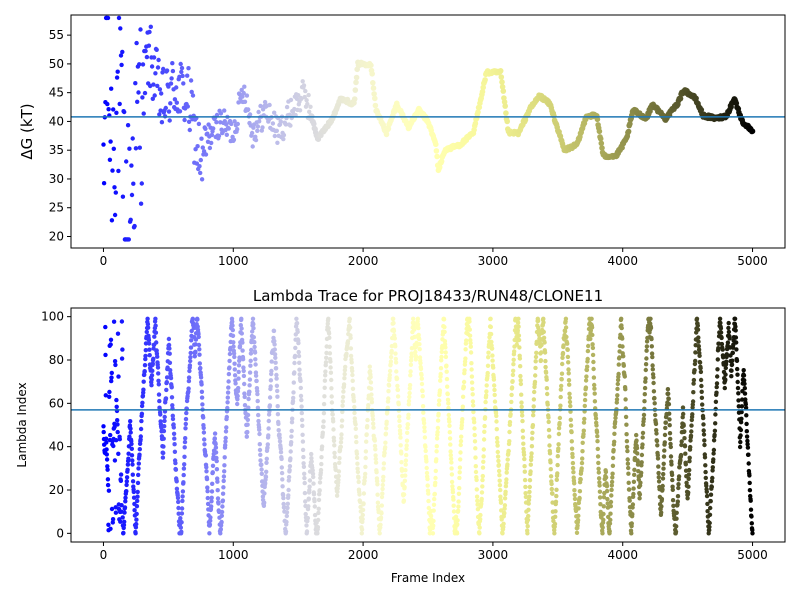  I want to click on y-tick-label: 30, so click(56, 179).